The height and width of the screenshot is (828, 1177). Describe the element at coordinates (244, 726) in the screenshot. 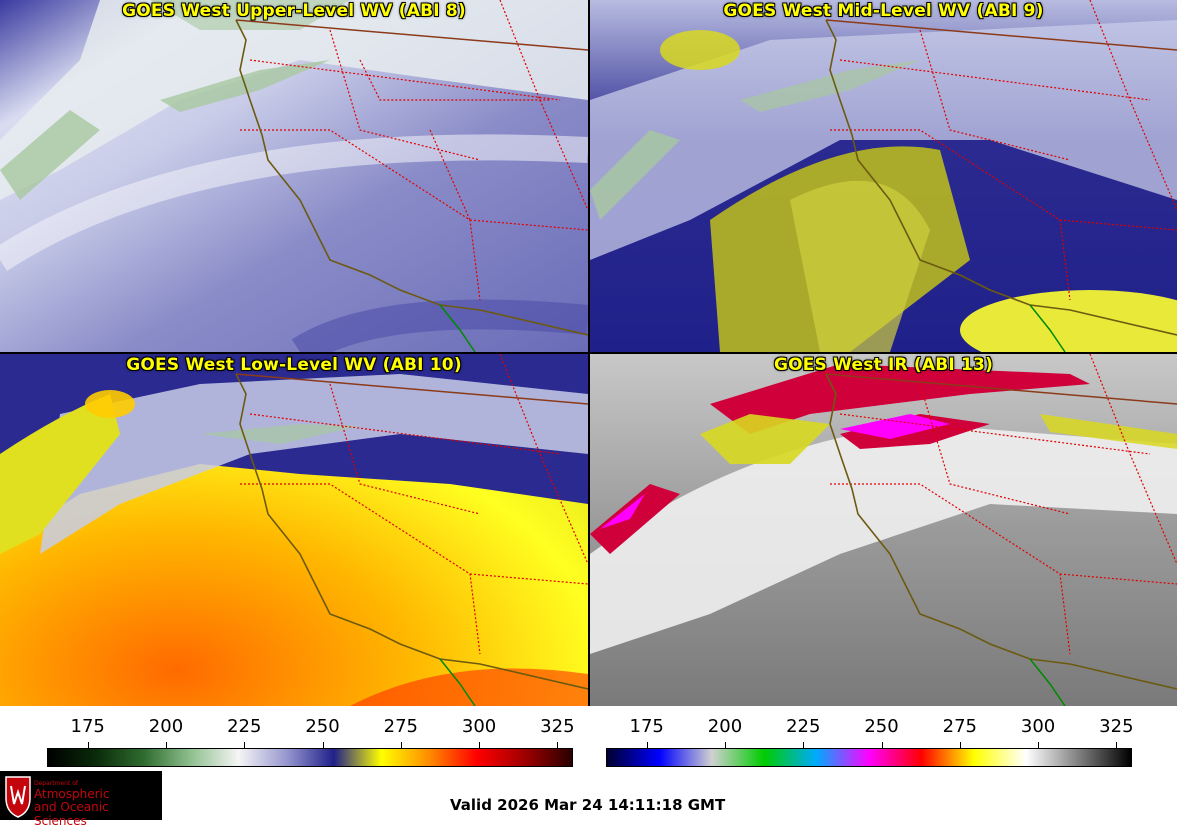

I see `wv-colorbar-tick-label: 225` at that location.